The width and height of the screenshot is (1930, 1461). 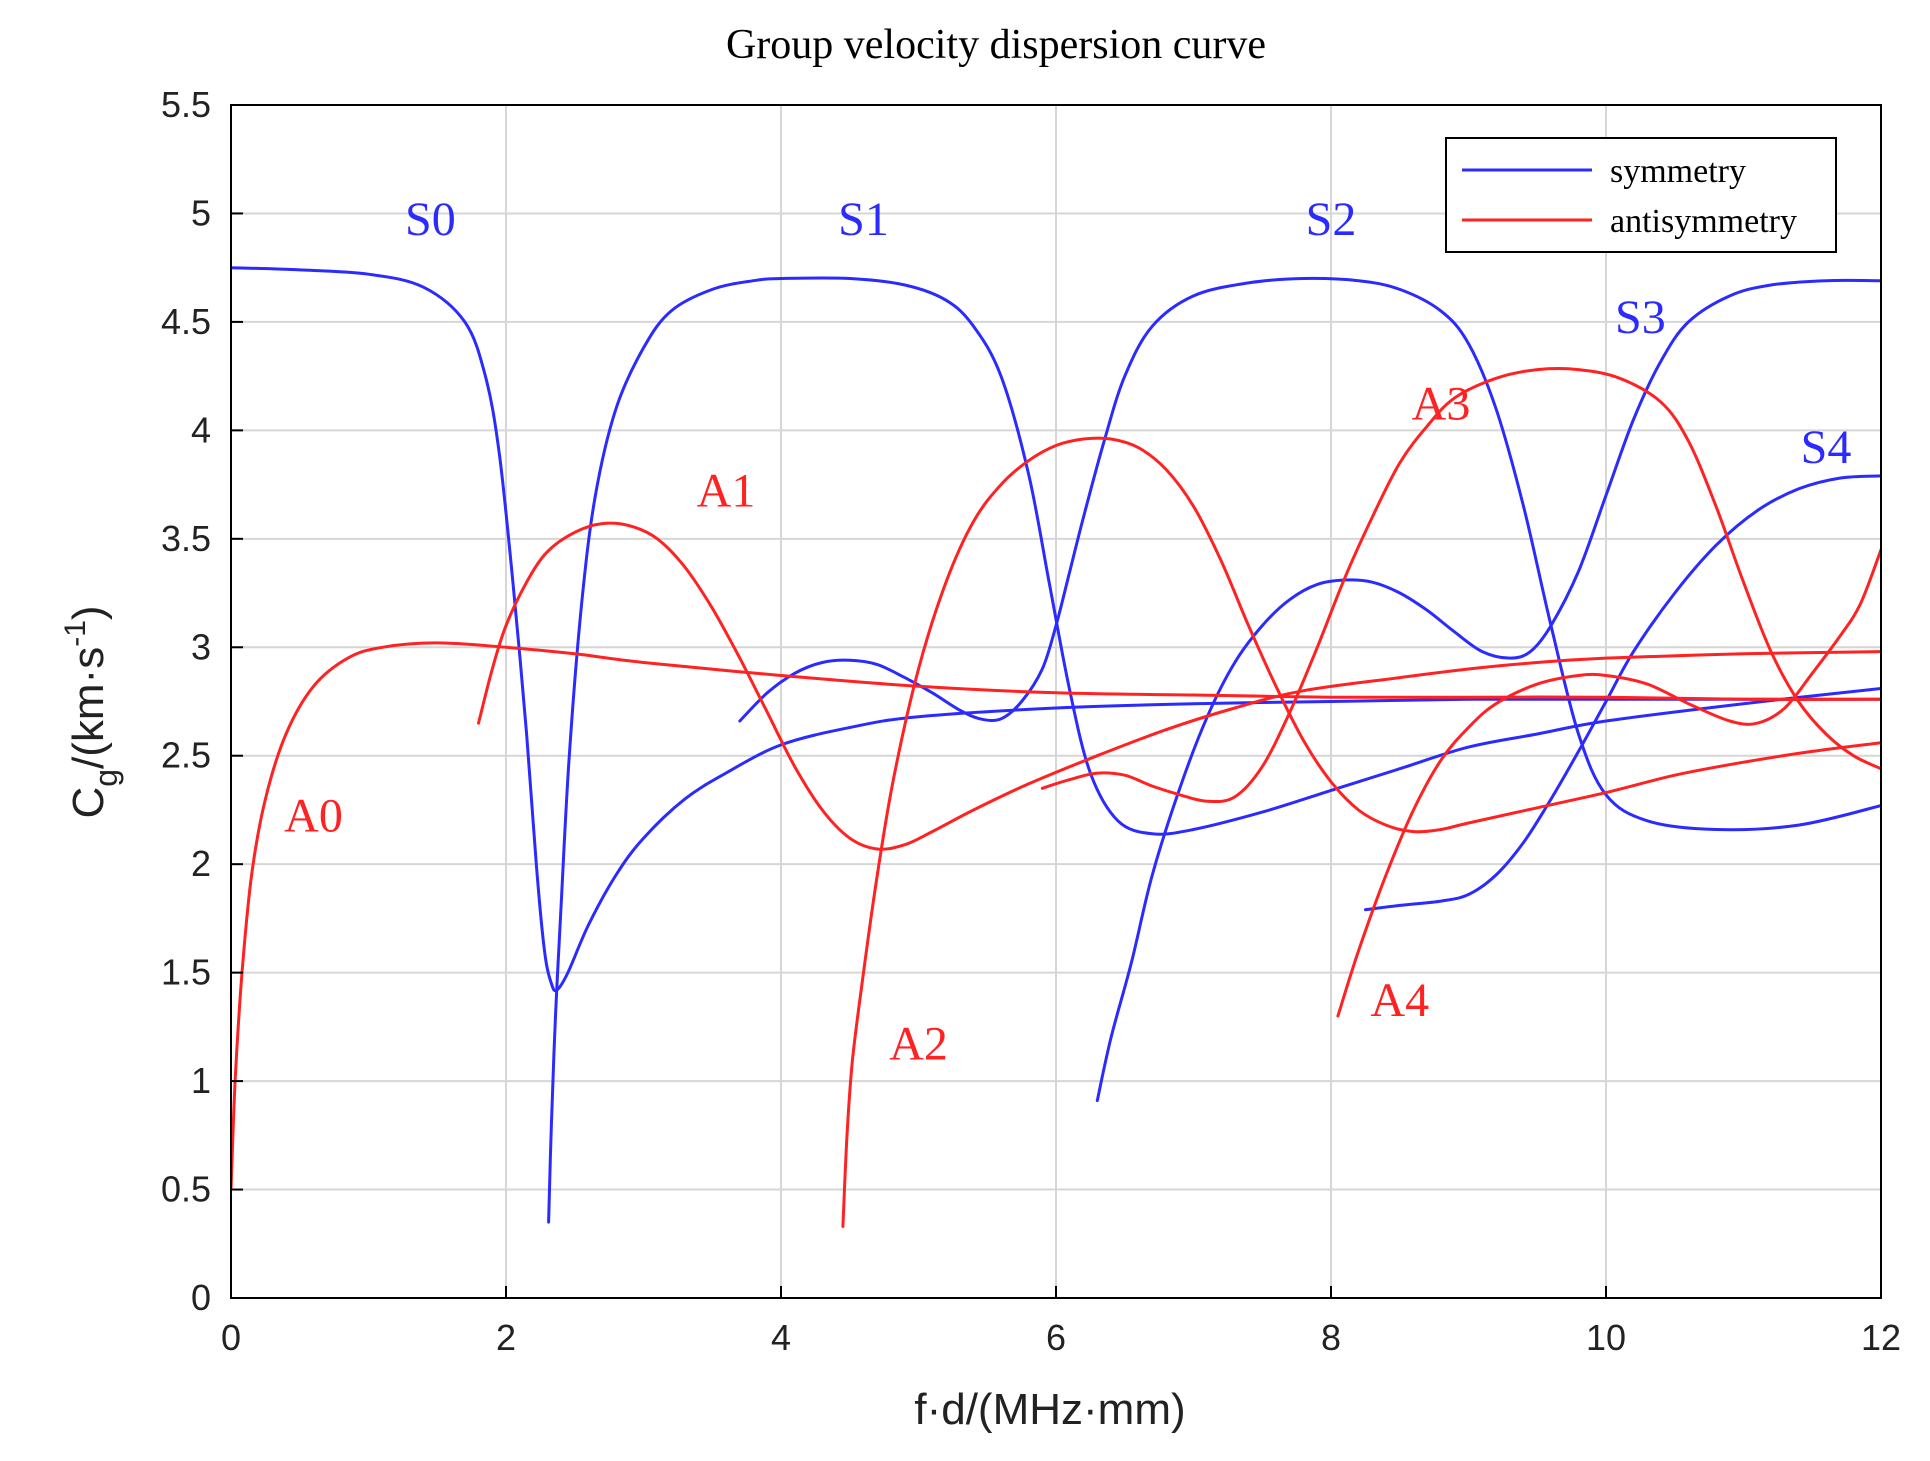 I want to click on y-tick-label: 4, so click(x=201, y=429).